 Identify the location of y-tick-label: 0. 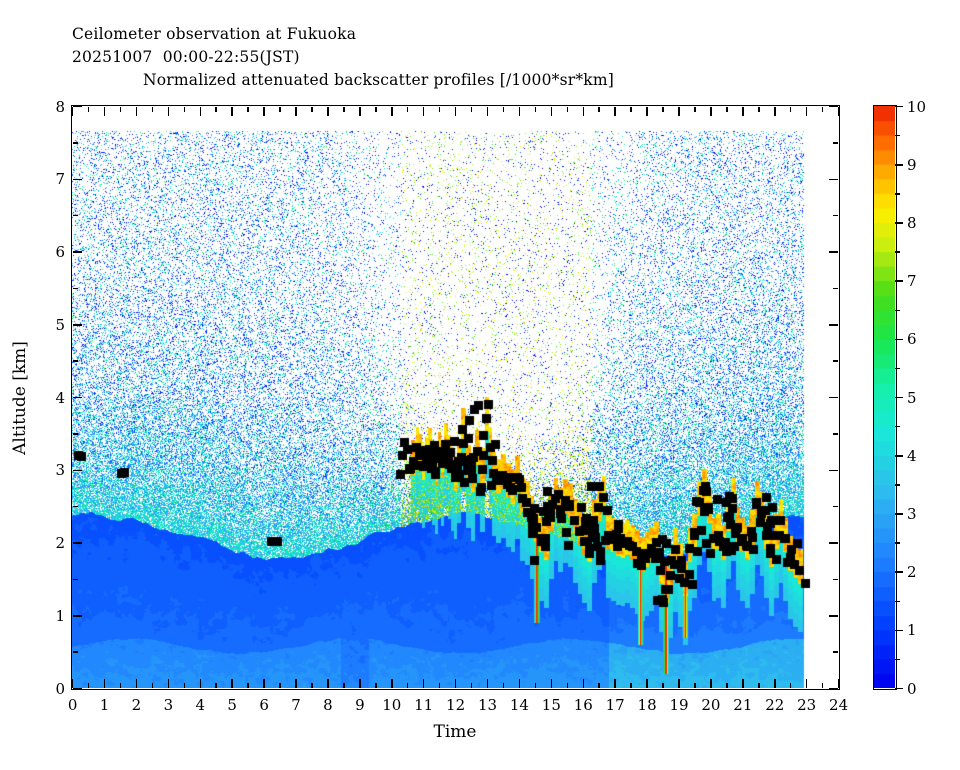
(60, 688).